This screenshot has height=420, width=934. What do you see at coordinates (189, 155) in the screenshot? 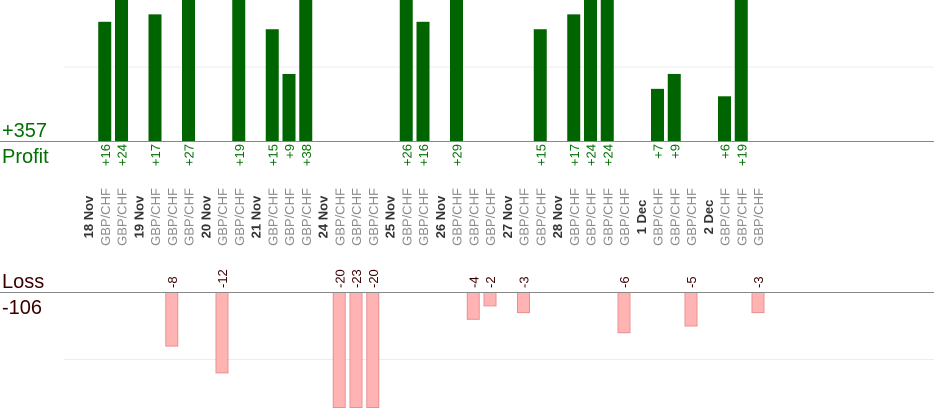
I see `profit-value-label: +27` at bounding box center [189, 155].